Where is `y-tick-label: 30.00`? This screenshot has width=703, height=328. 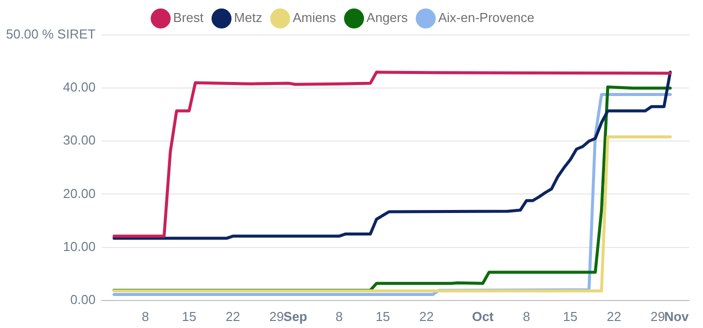 y-tick-label: 30.00 is located at coordinates (79, 140).